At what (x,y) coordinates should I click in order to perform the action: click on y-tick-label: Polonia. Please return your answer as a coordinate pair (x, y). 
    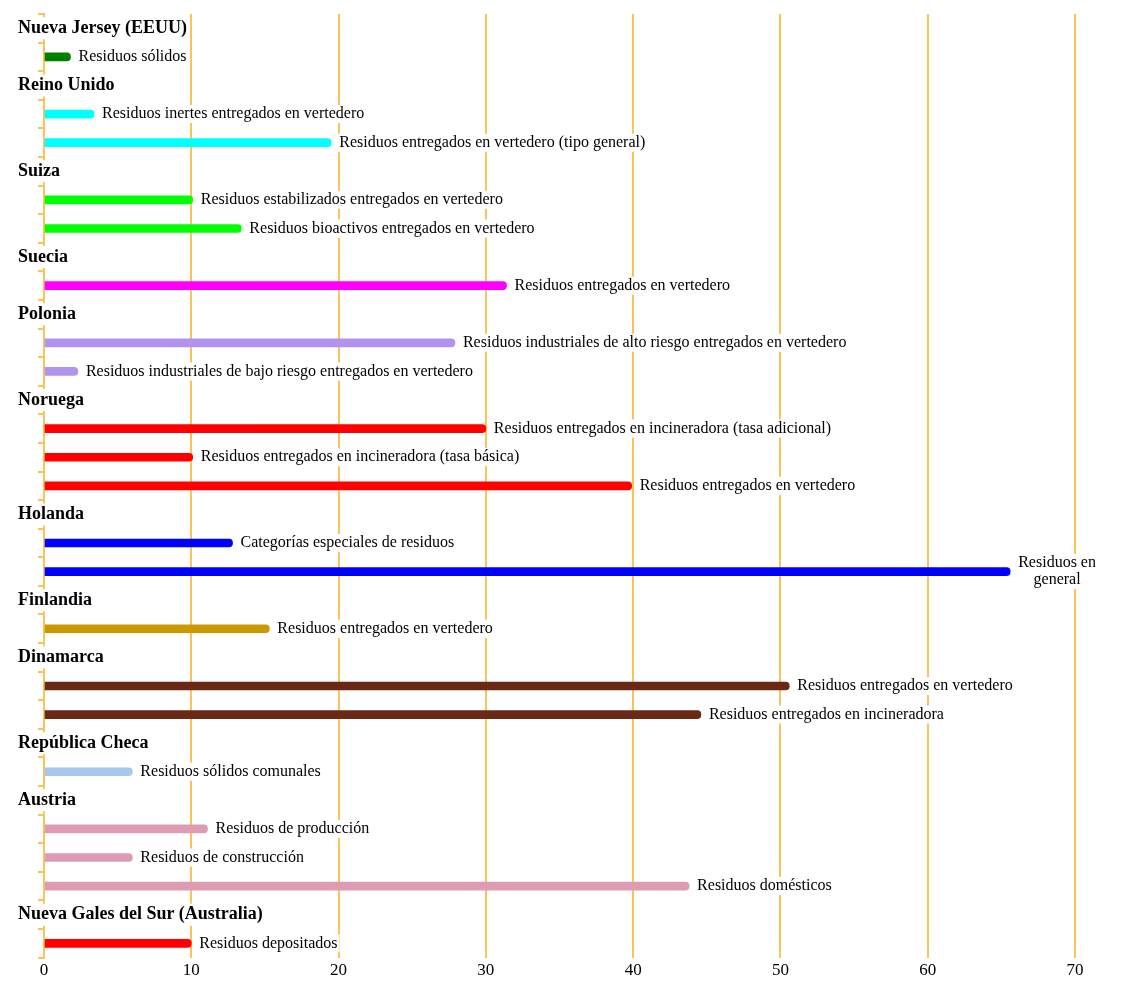
    Looking at the image, I should click on (47, 312).